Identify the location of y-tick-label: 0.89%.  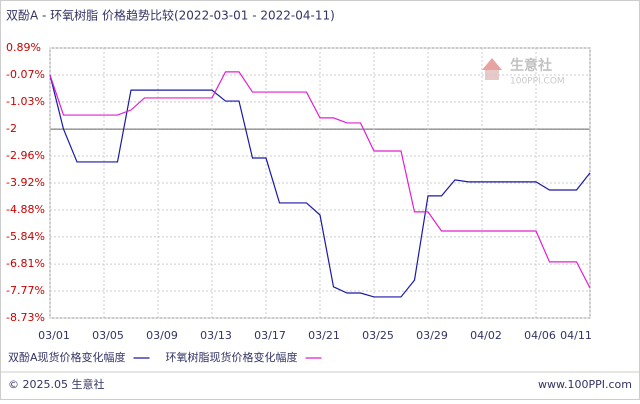
(23, 47).